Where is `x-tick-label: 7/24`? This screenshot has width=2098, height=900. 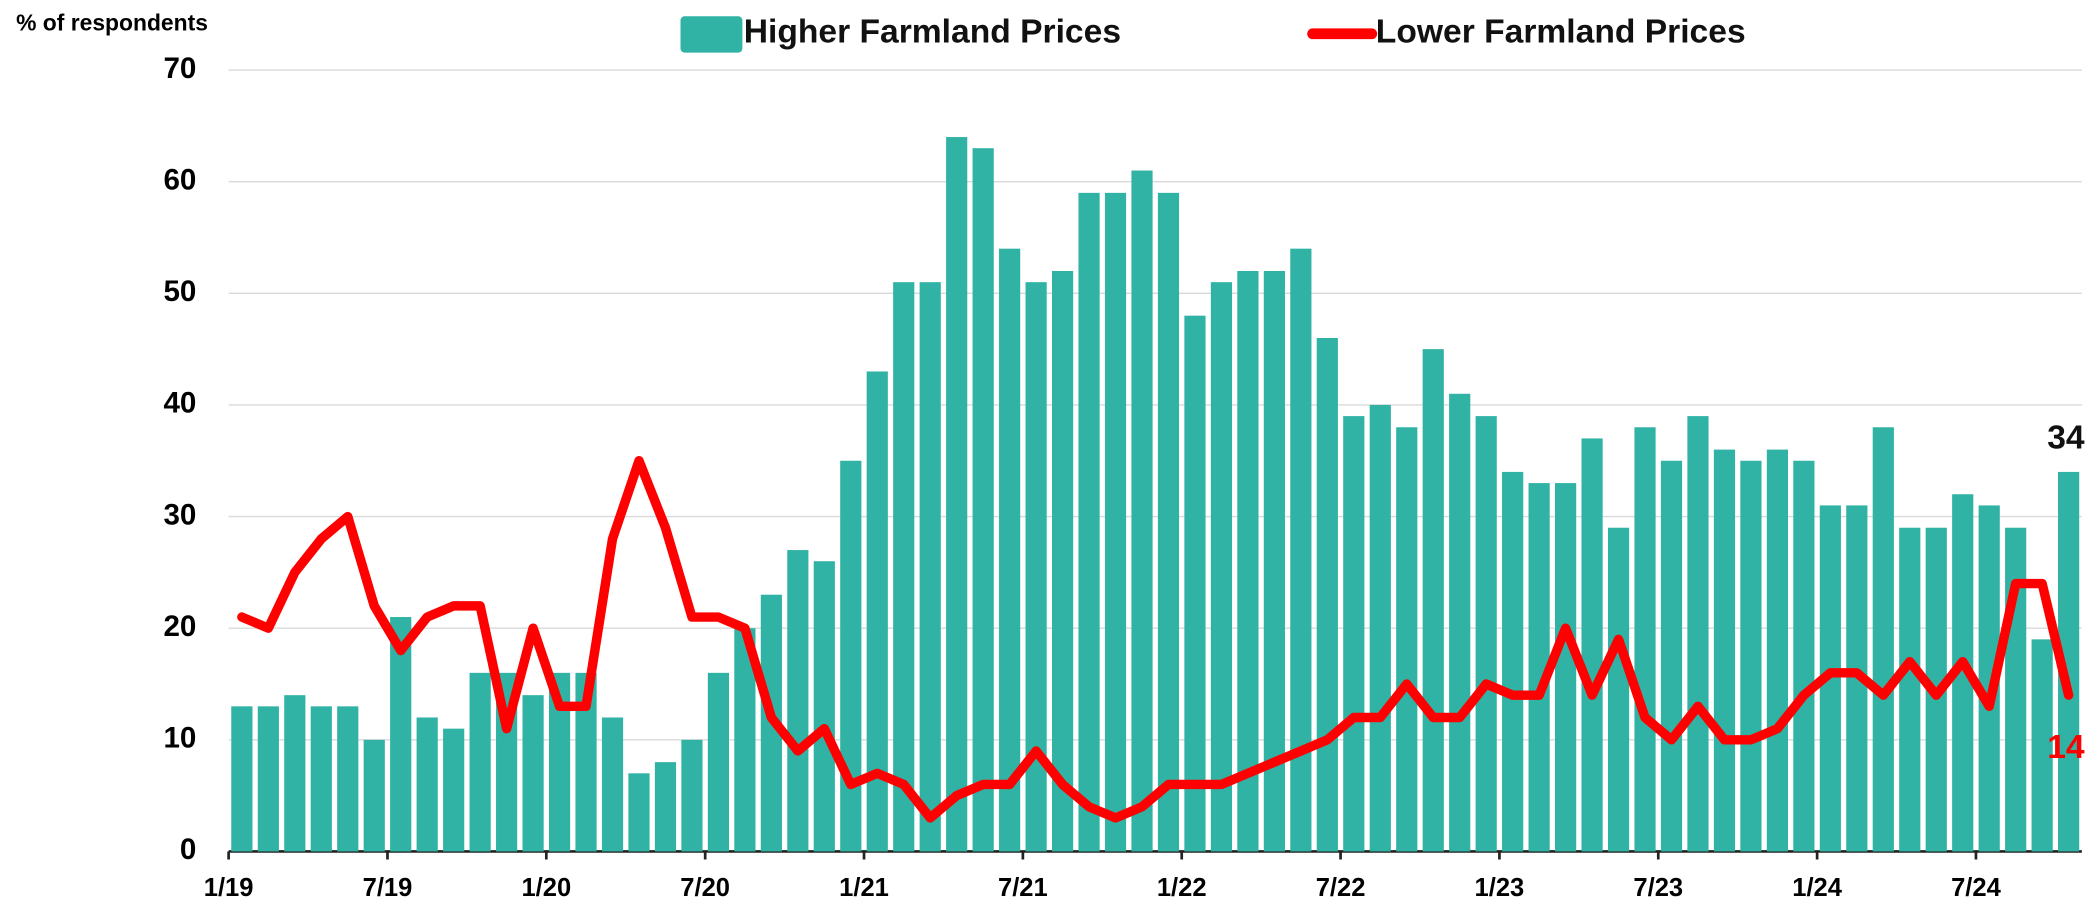 x-tick-label: 7/24 is located at coordinates (1976, 887).